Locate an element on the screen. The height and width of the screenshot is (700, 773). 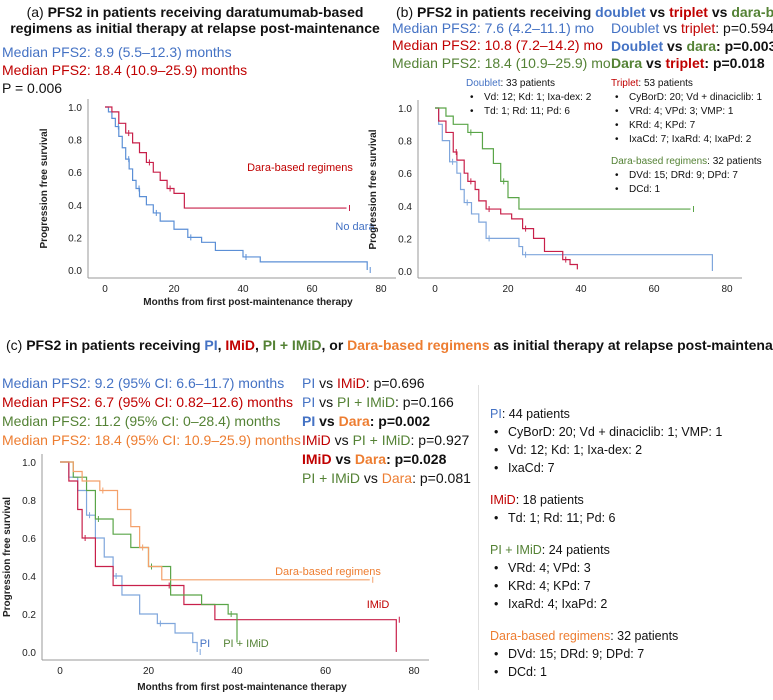
title-part-pi-imid: PI + IMiD is located at coordinates (292, 345).